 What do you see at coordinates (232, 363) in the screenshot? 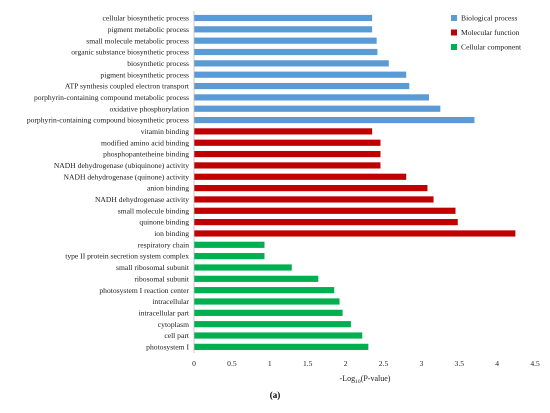
I see `x-tick-label: 0.5` at bounding box center [232, 363].